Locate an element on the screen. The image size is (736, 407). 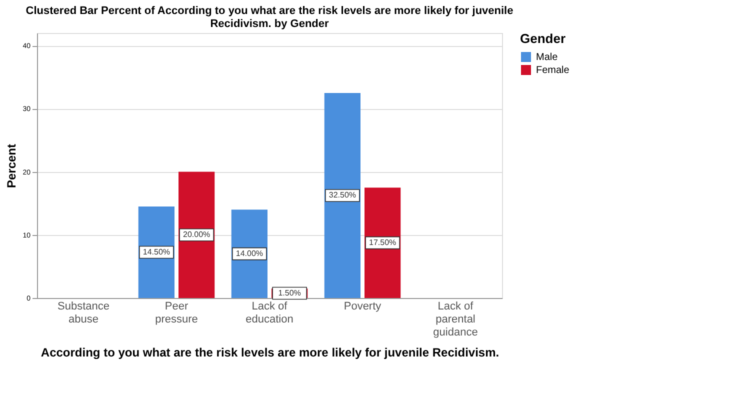
x-tick-label: Poverty is located at coordinates (363, 306).